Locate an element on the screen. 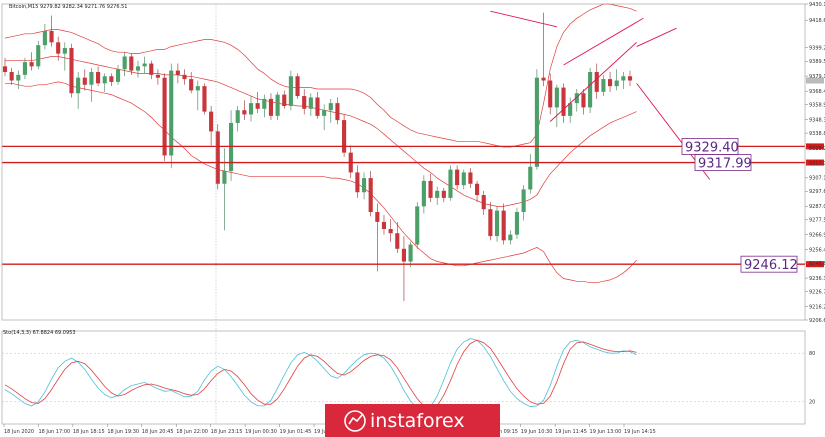  brand-banner: instaforex is located at coordinates (412, 420).